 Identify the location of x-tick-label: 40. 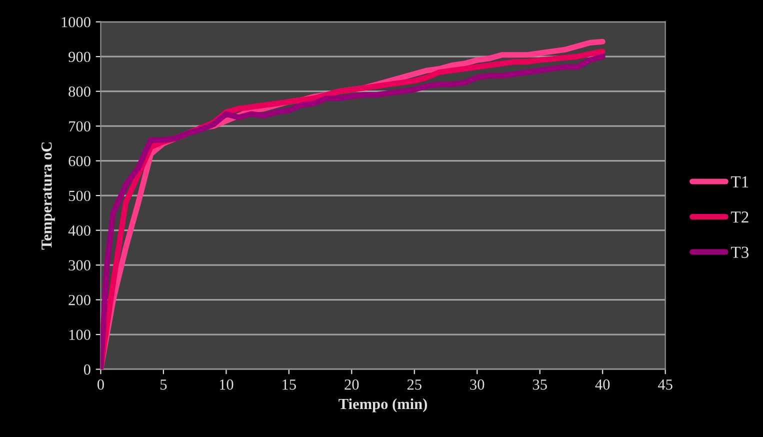
(602, 384).